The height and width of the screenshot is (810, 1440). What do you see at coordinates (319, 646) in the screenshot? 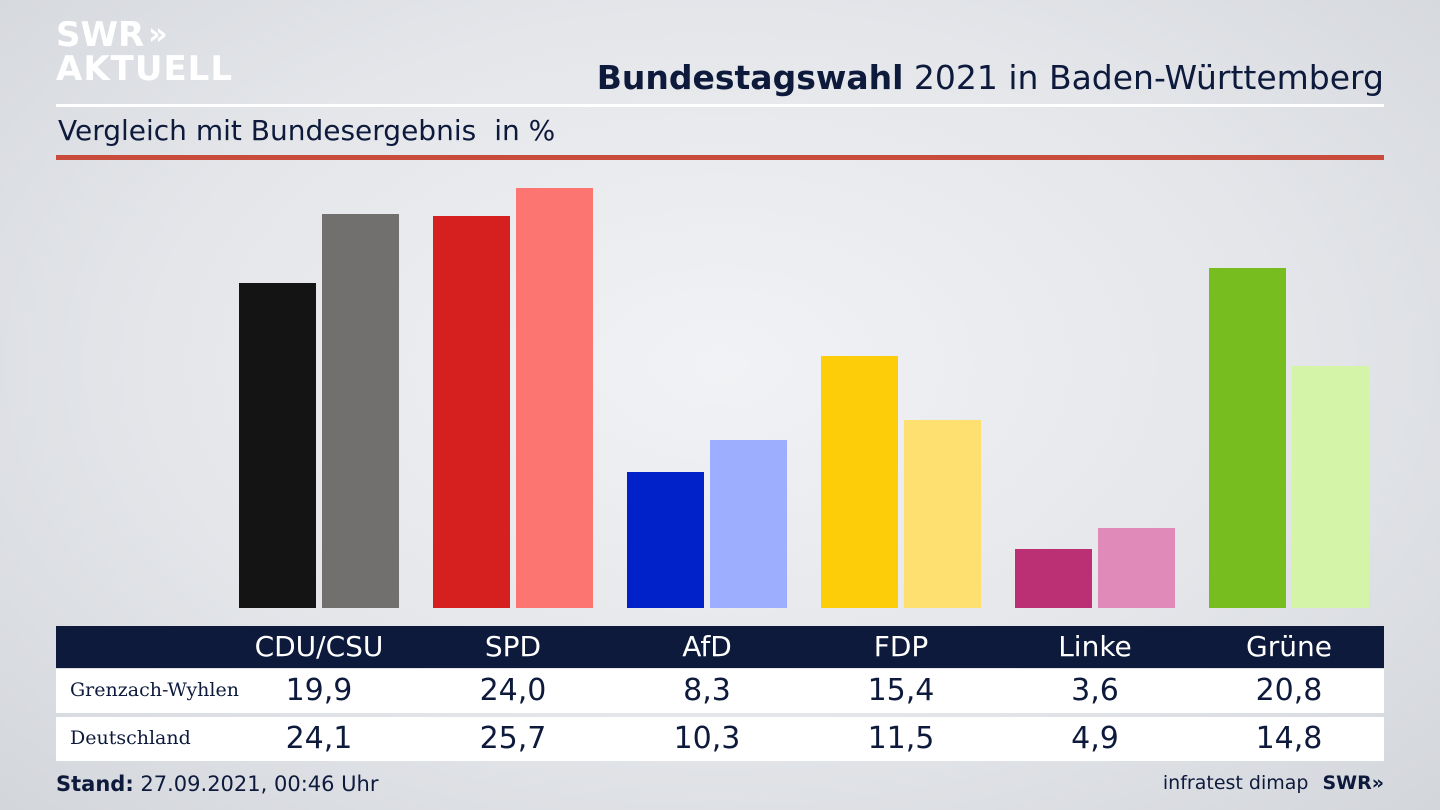
I see `party-label: CDU/CSU` at bounding box center [319, 646].